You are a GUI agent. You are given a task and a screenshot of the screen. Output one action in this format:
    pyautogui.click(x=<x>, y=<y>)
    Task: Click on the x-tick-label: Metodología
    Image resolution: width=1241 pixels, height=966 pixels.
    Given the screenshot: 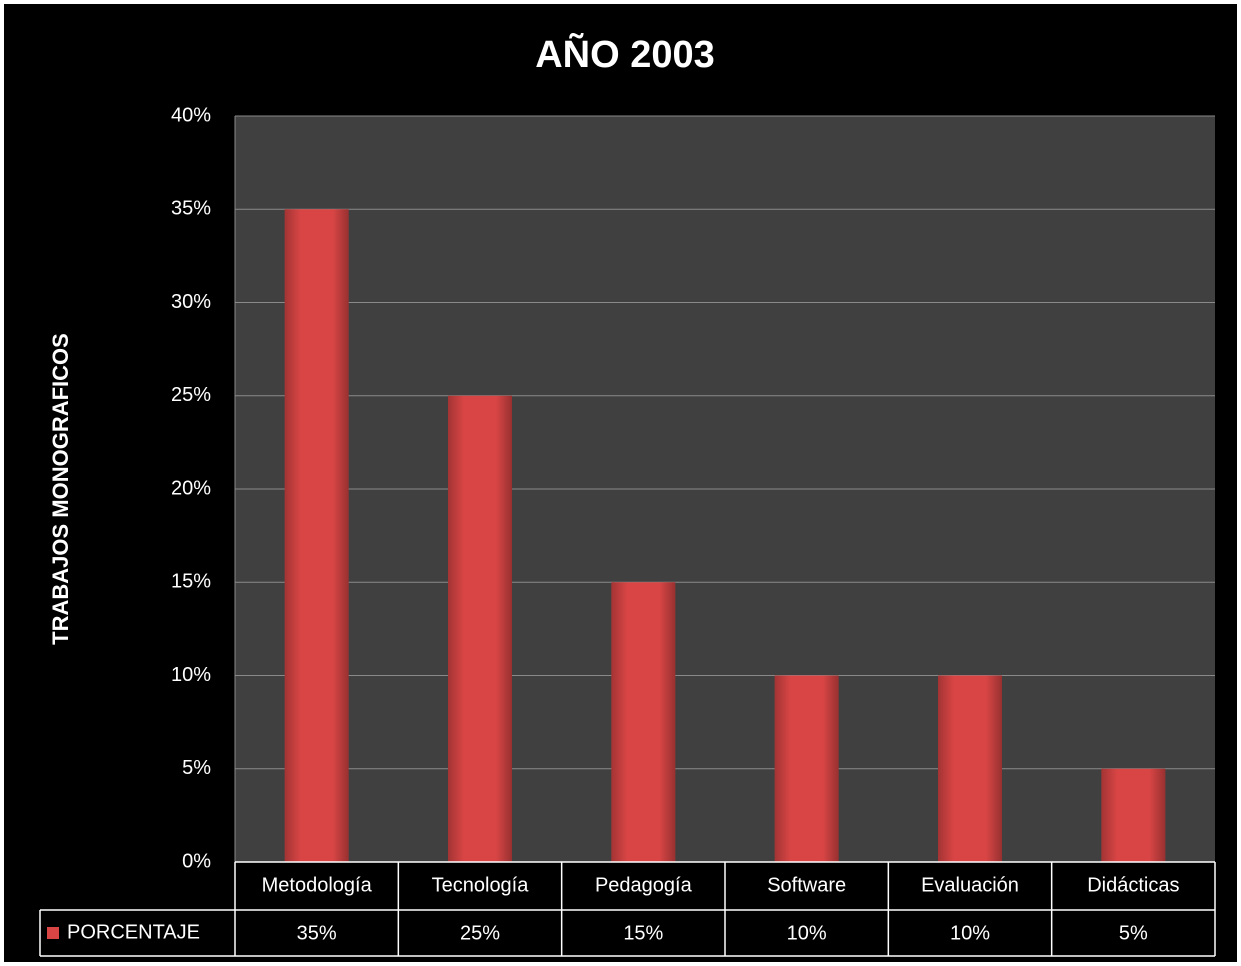 What is the action you would take?
    pyautogui.click(x=317, y=885)
    